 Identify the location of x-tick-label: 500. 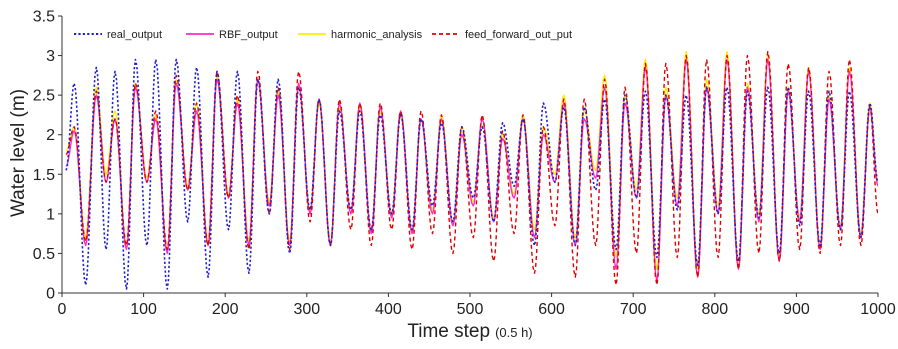
(470, 309).